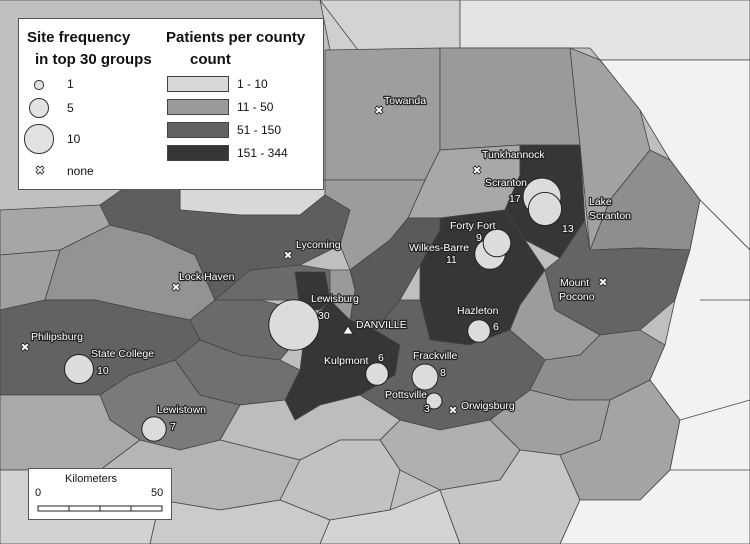 The height and width of the screenshot is (544, 750). I want to click on lewistown-label: Lewistown, so click(181, 410).